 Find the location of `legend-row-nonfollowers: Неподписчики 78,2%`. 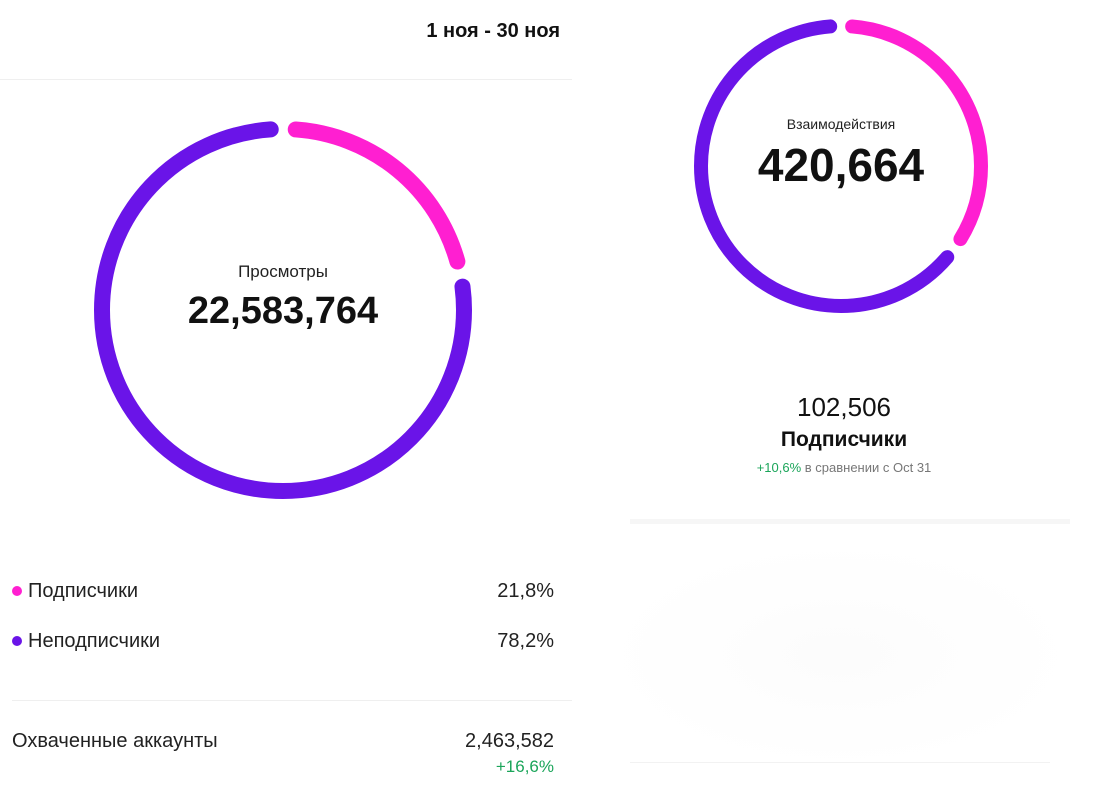

legend-row-nonfollowers: Неподписчики 78,2% is located at coordinates (283, 641).